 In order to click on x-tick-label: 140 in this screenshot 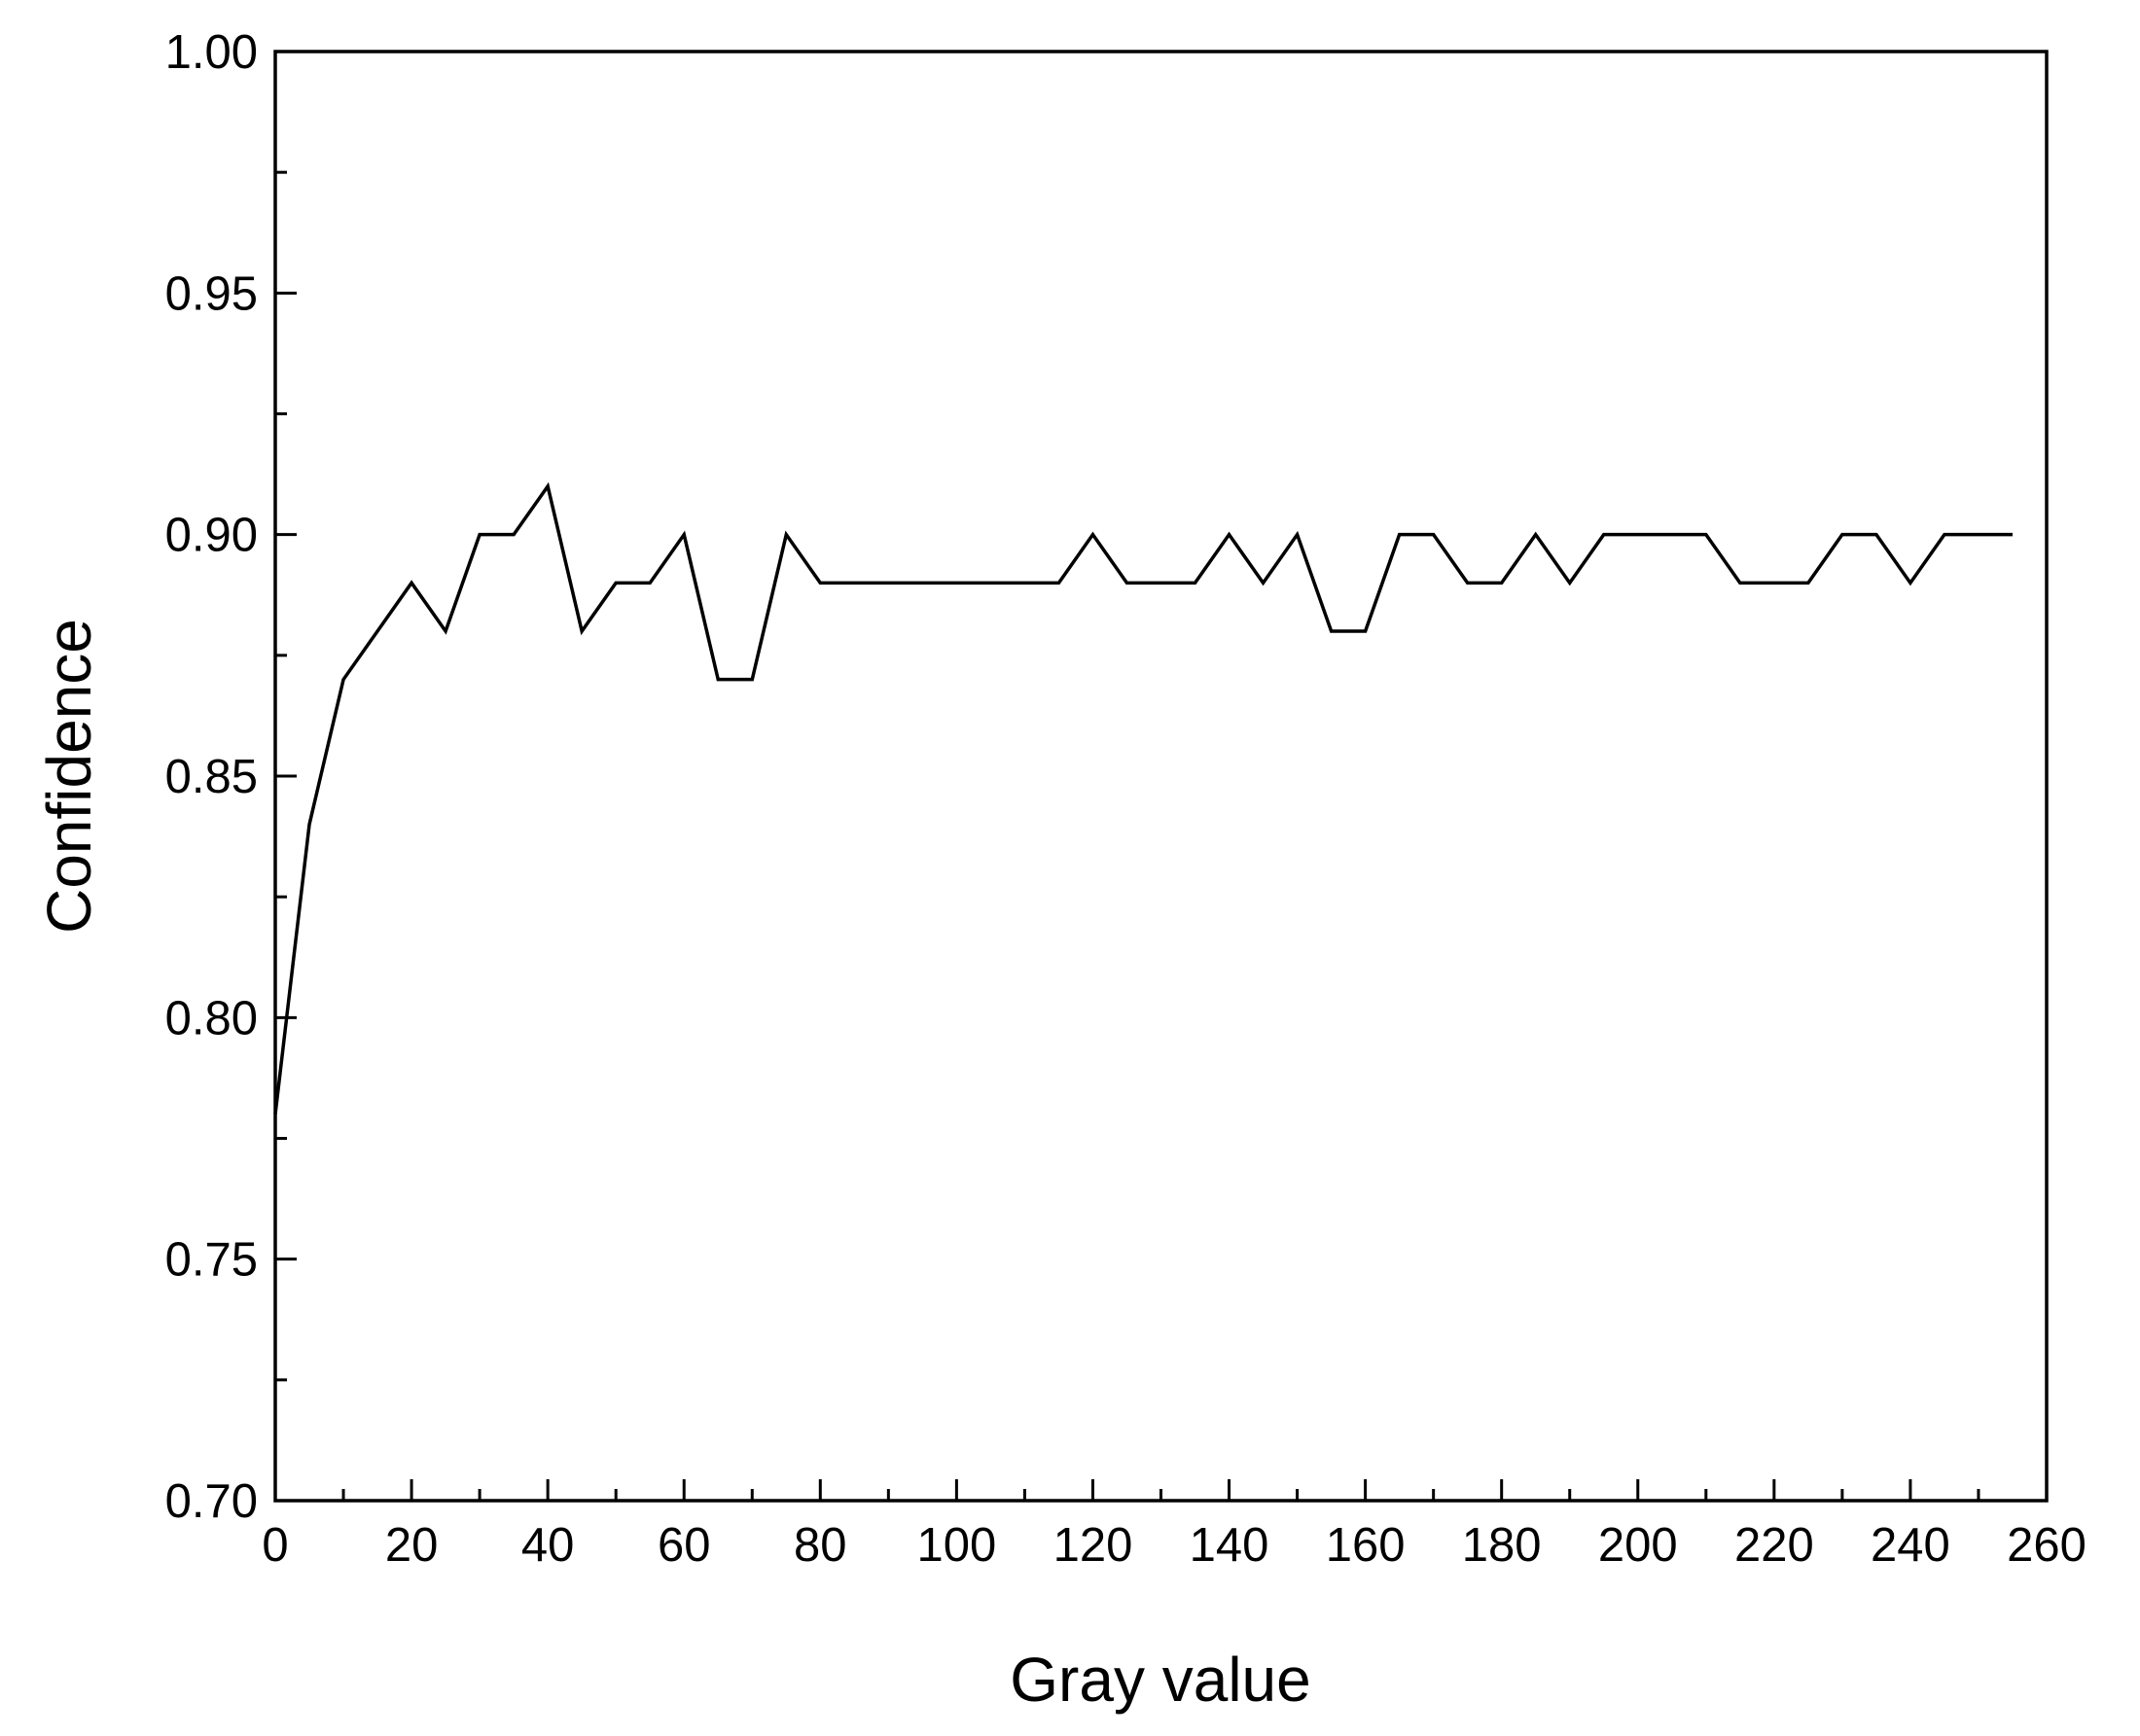, I will do `click(1229, 1545)`.